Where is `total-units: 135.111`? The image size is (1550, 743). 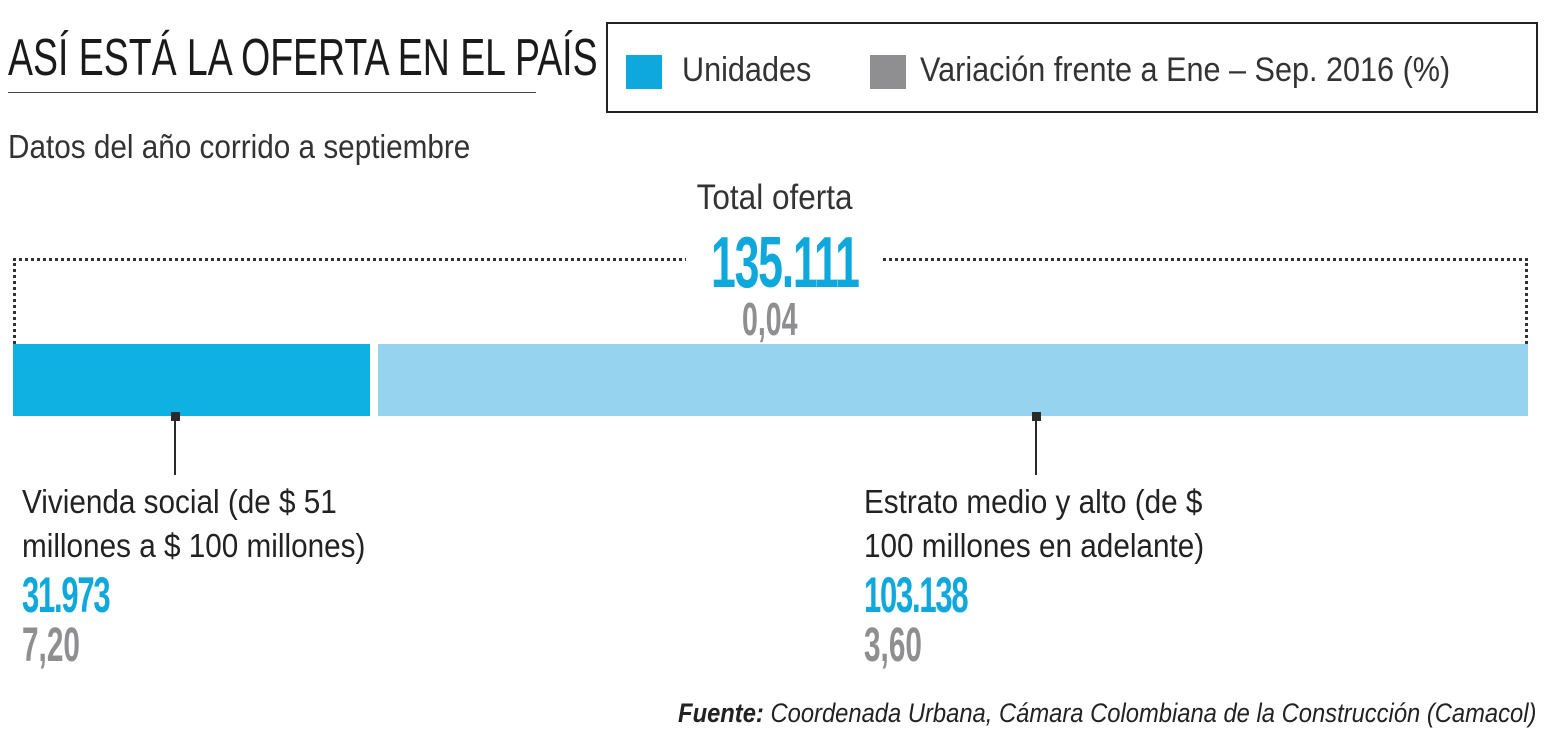
total-units: 135.111 is located at coordinates (785, 263).